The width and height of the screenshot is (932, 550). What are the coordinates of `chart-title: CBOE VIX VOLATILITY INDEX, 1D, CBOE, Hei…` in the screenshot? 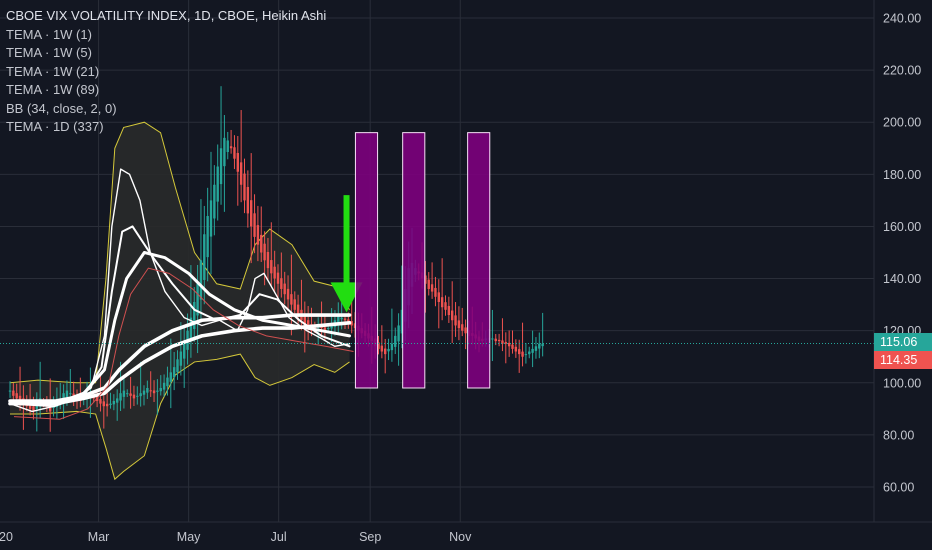 It's located at (166, 15).